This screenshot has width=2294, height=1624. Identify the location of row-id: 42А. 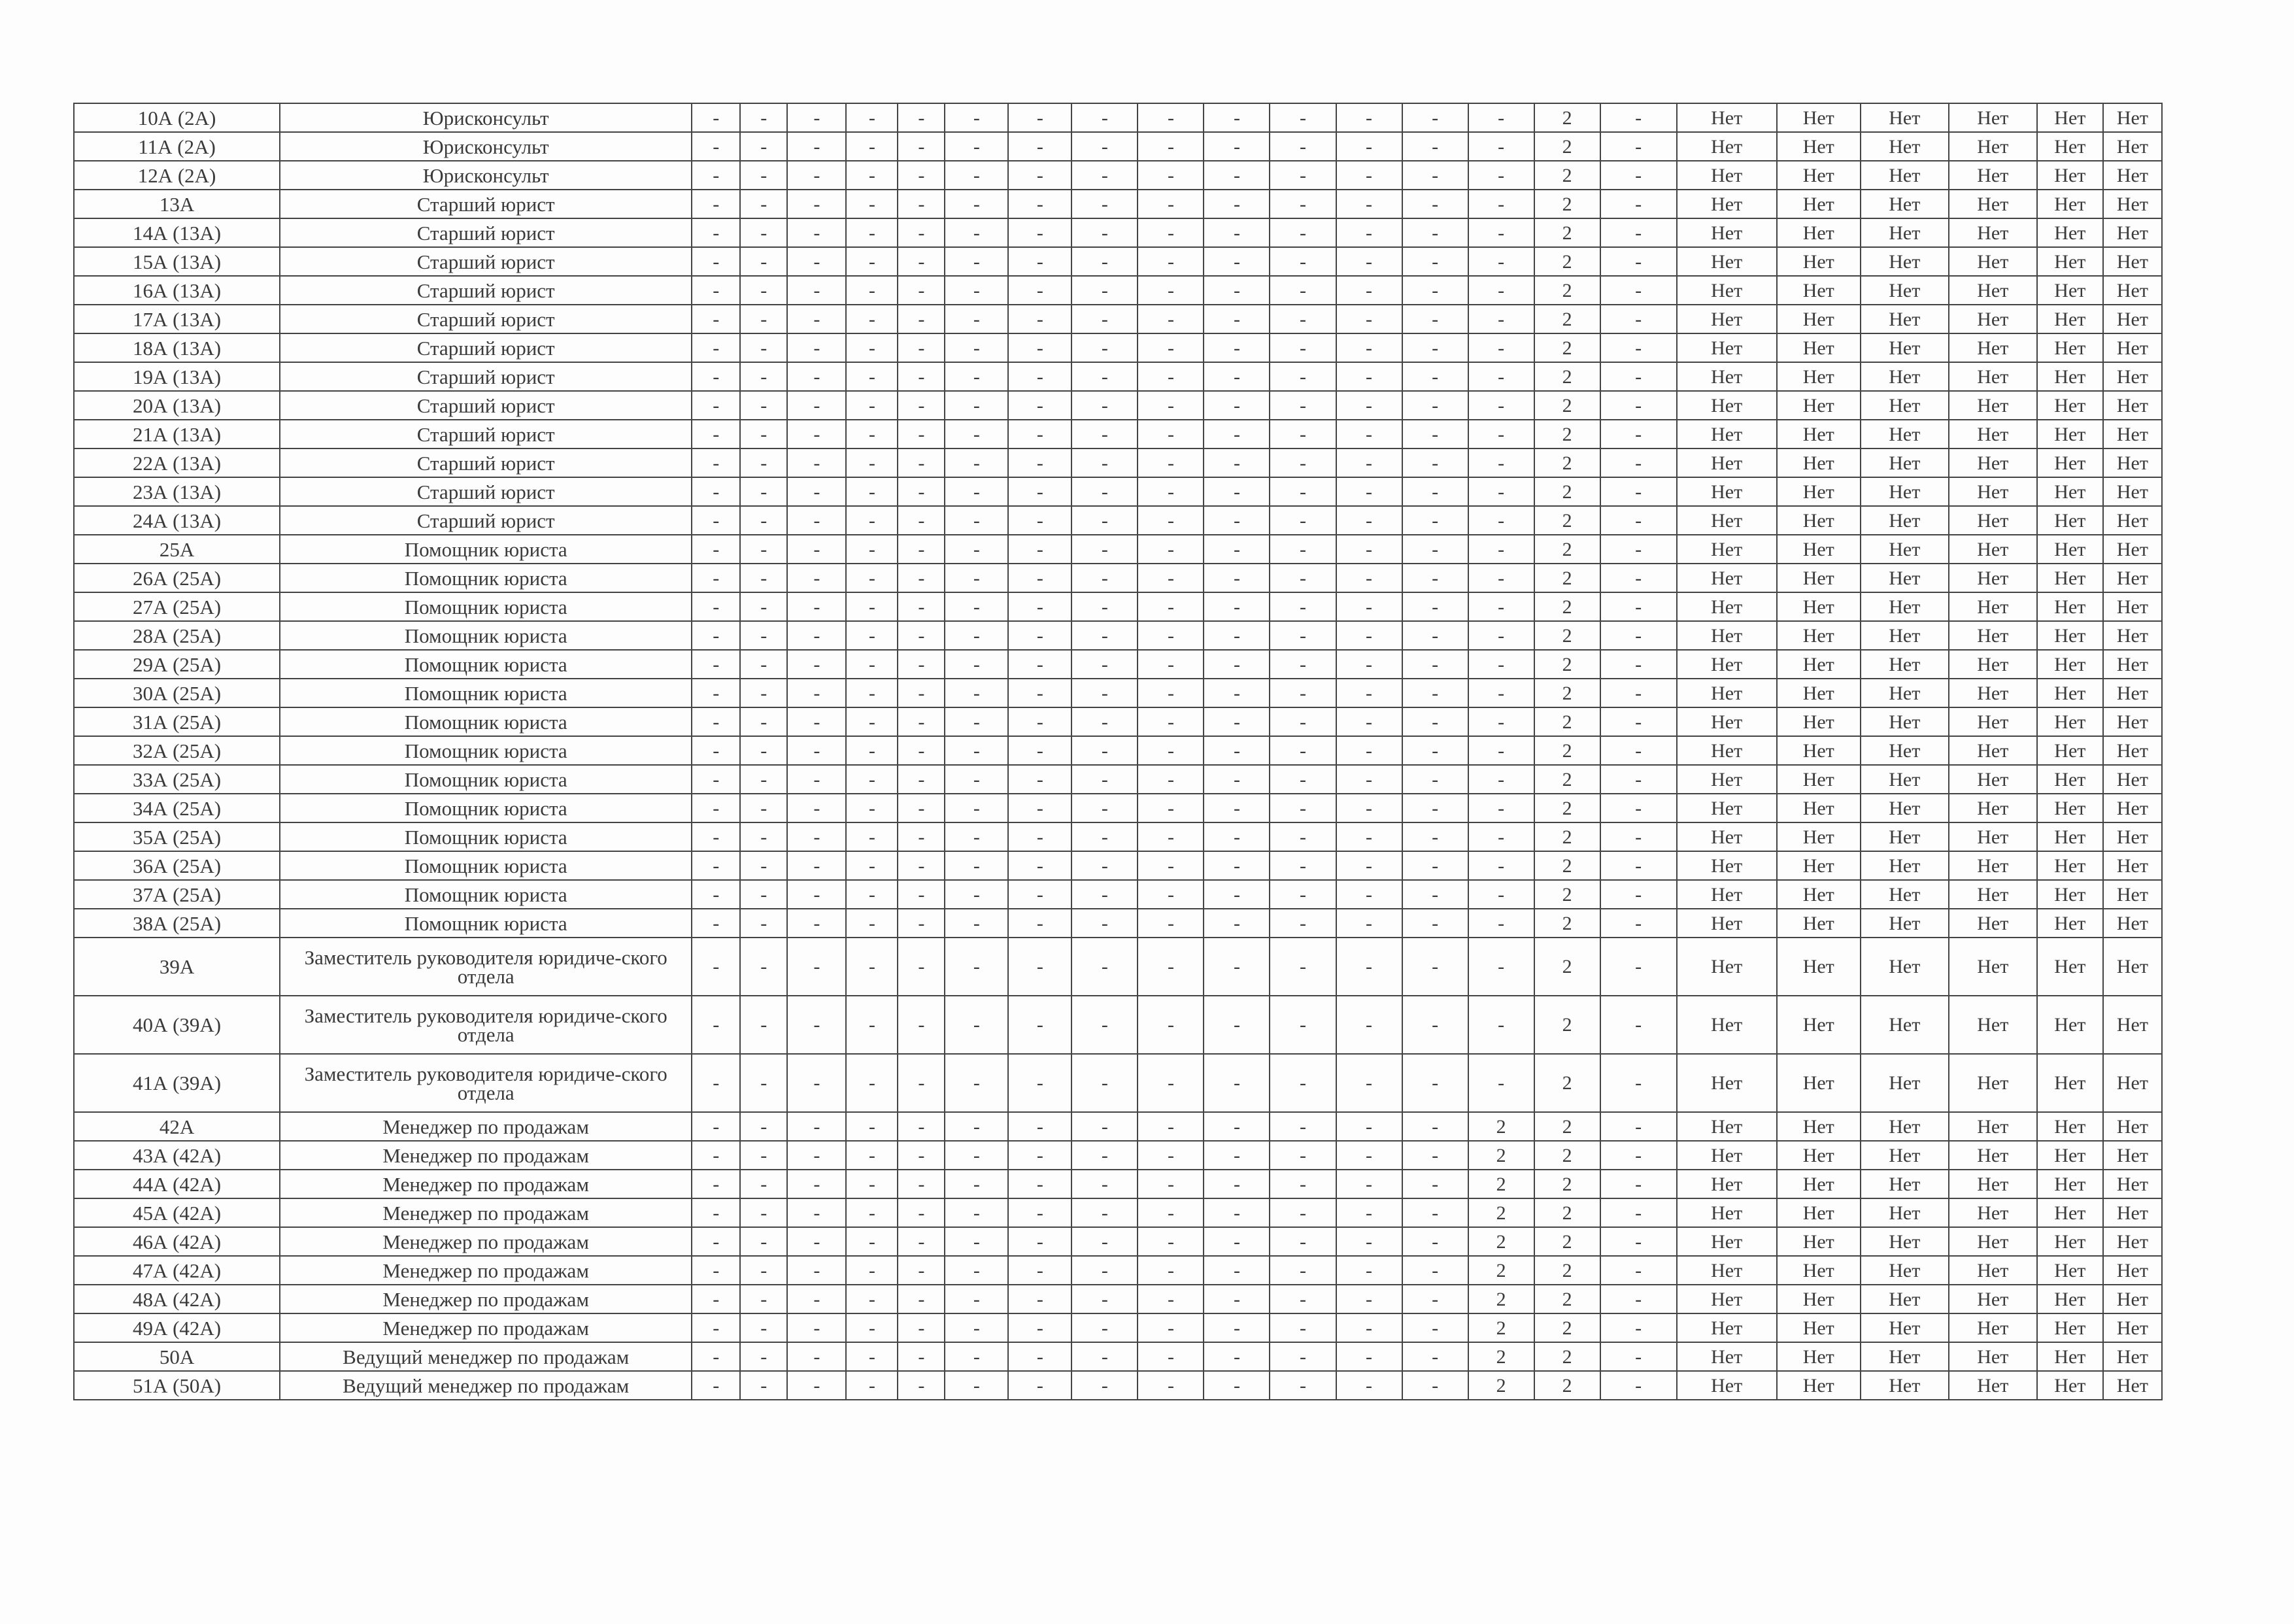
(177, 1126).